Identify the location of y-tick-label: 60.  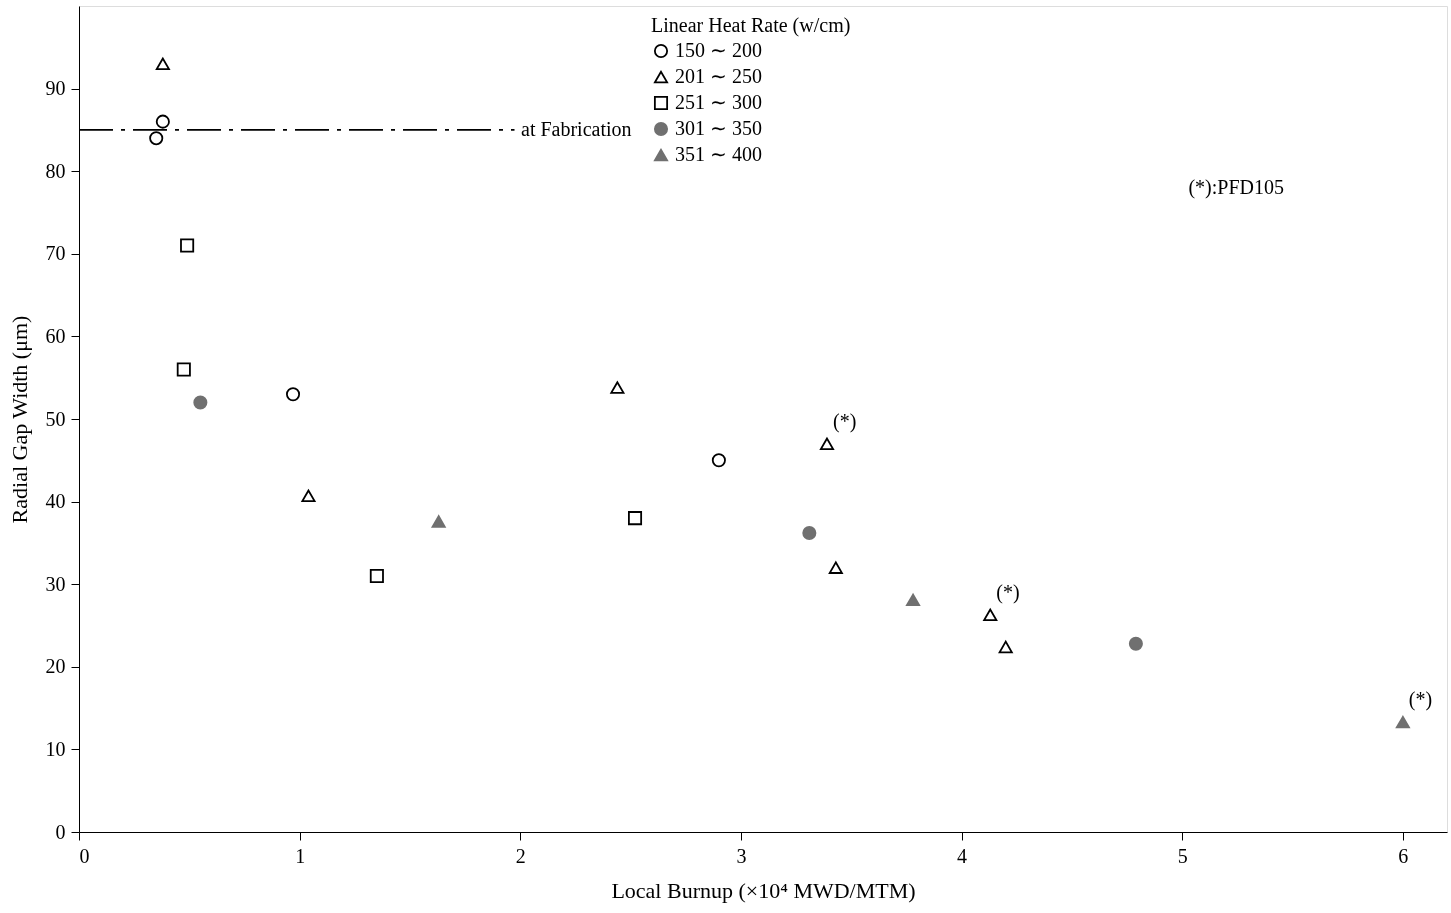
(55, 335).